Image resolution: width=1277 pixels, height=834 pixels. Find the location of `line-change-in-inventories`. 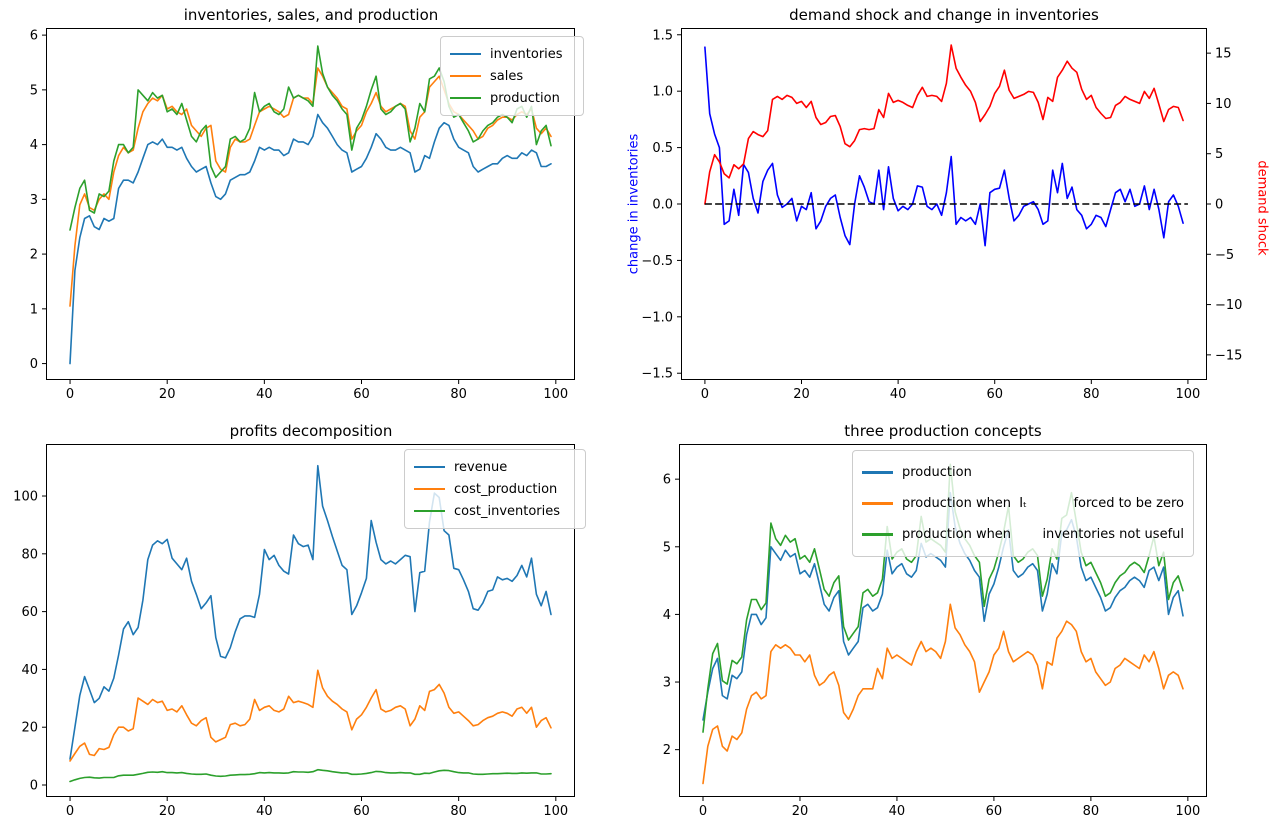

line-change-in-inventories is located at coordinates (944, 146).